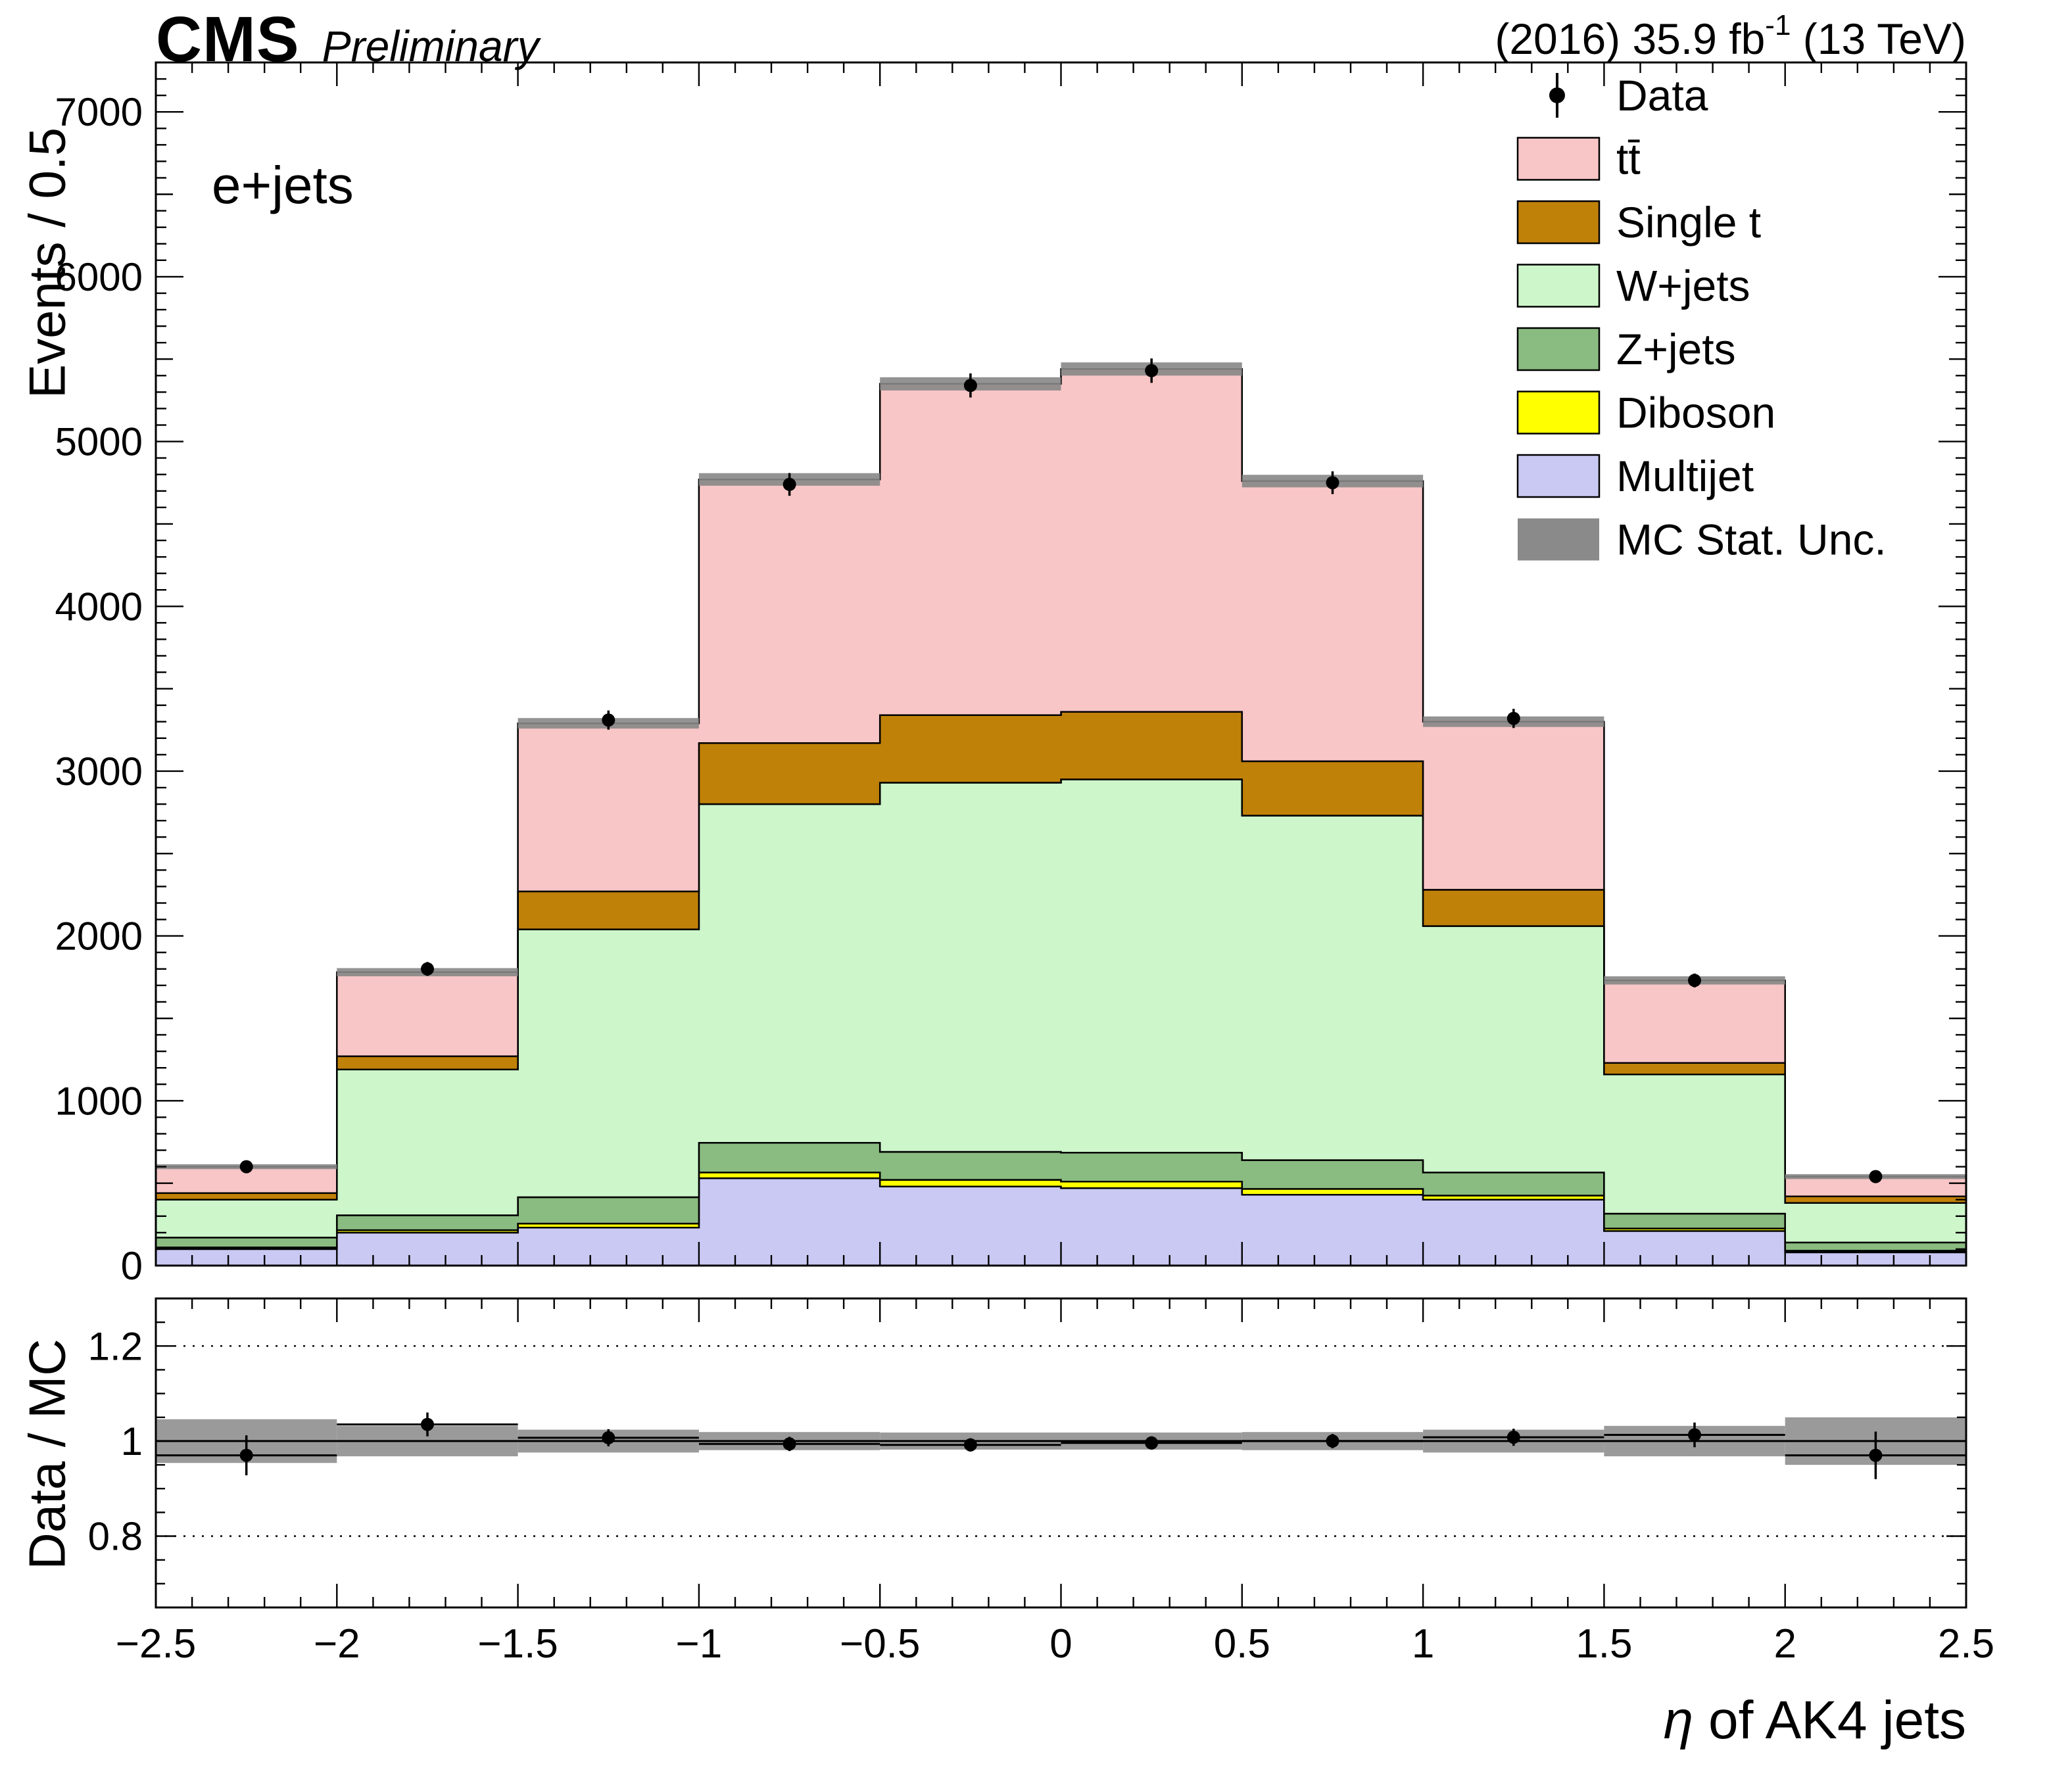 The height and width of the screenshot is (1783, 2072). What do you see at coordinates (99, 937) in the screenshot?
I see `y-tick-label: 2000` at bounding box center [99, 937].